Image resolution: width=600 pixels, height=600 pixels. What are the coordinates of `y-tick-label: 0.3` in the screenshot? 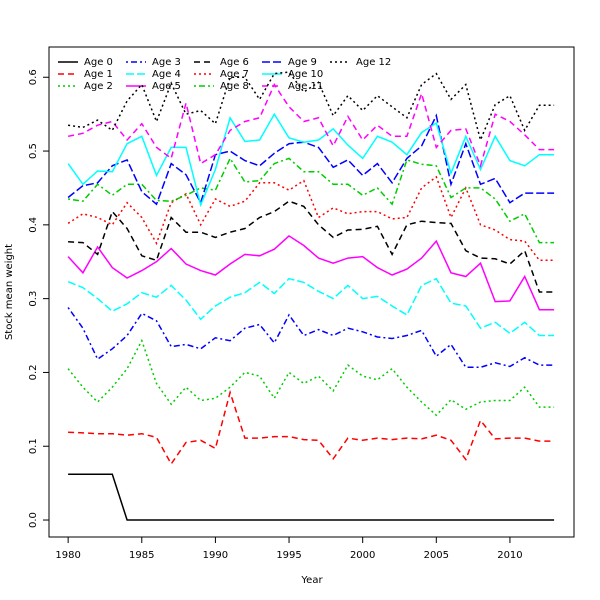 It's located at (33, 299).